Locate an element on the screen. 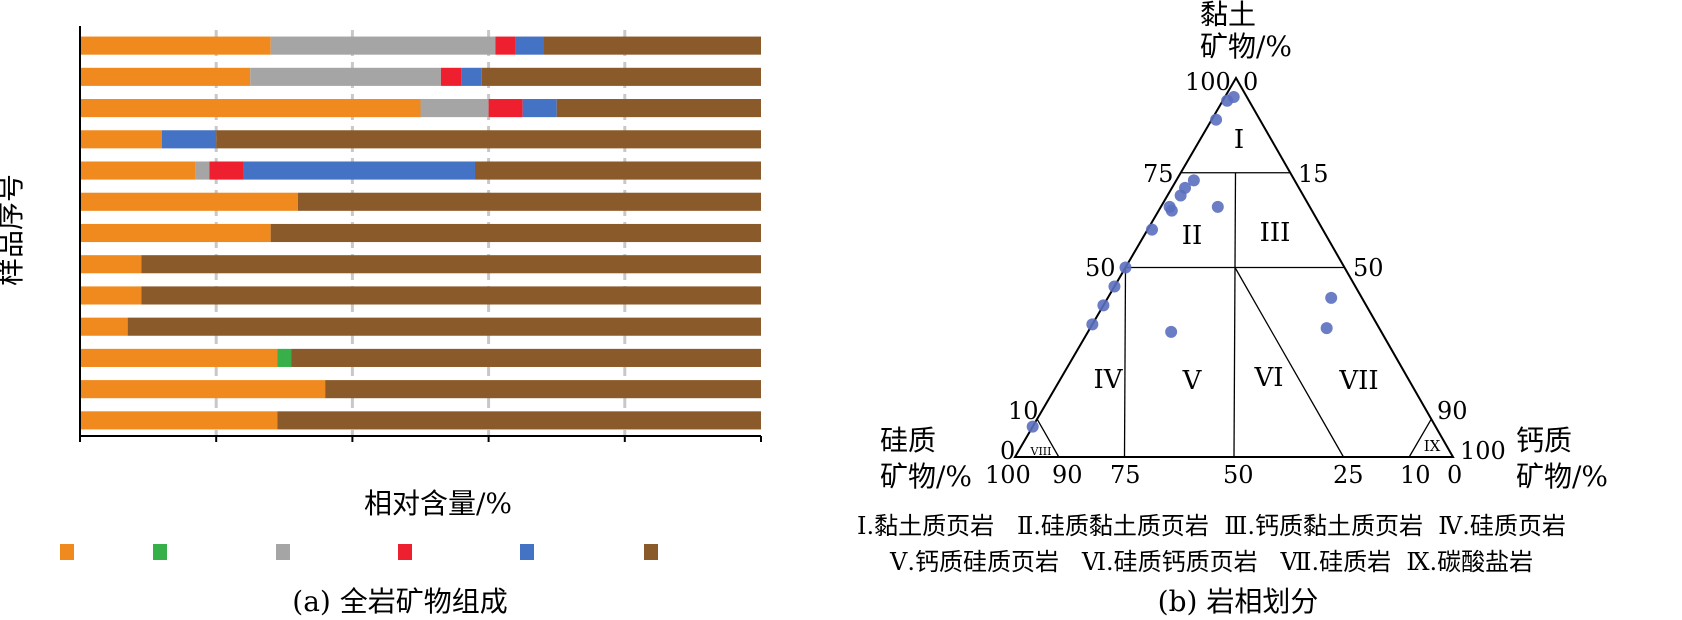  tick-top-0: 0 is located at coordinates (1250, 82).